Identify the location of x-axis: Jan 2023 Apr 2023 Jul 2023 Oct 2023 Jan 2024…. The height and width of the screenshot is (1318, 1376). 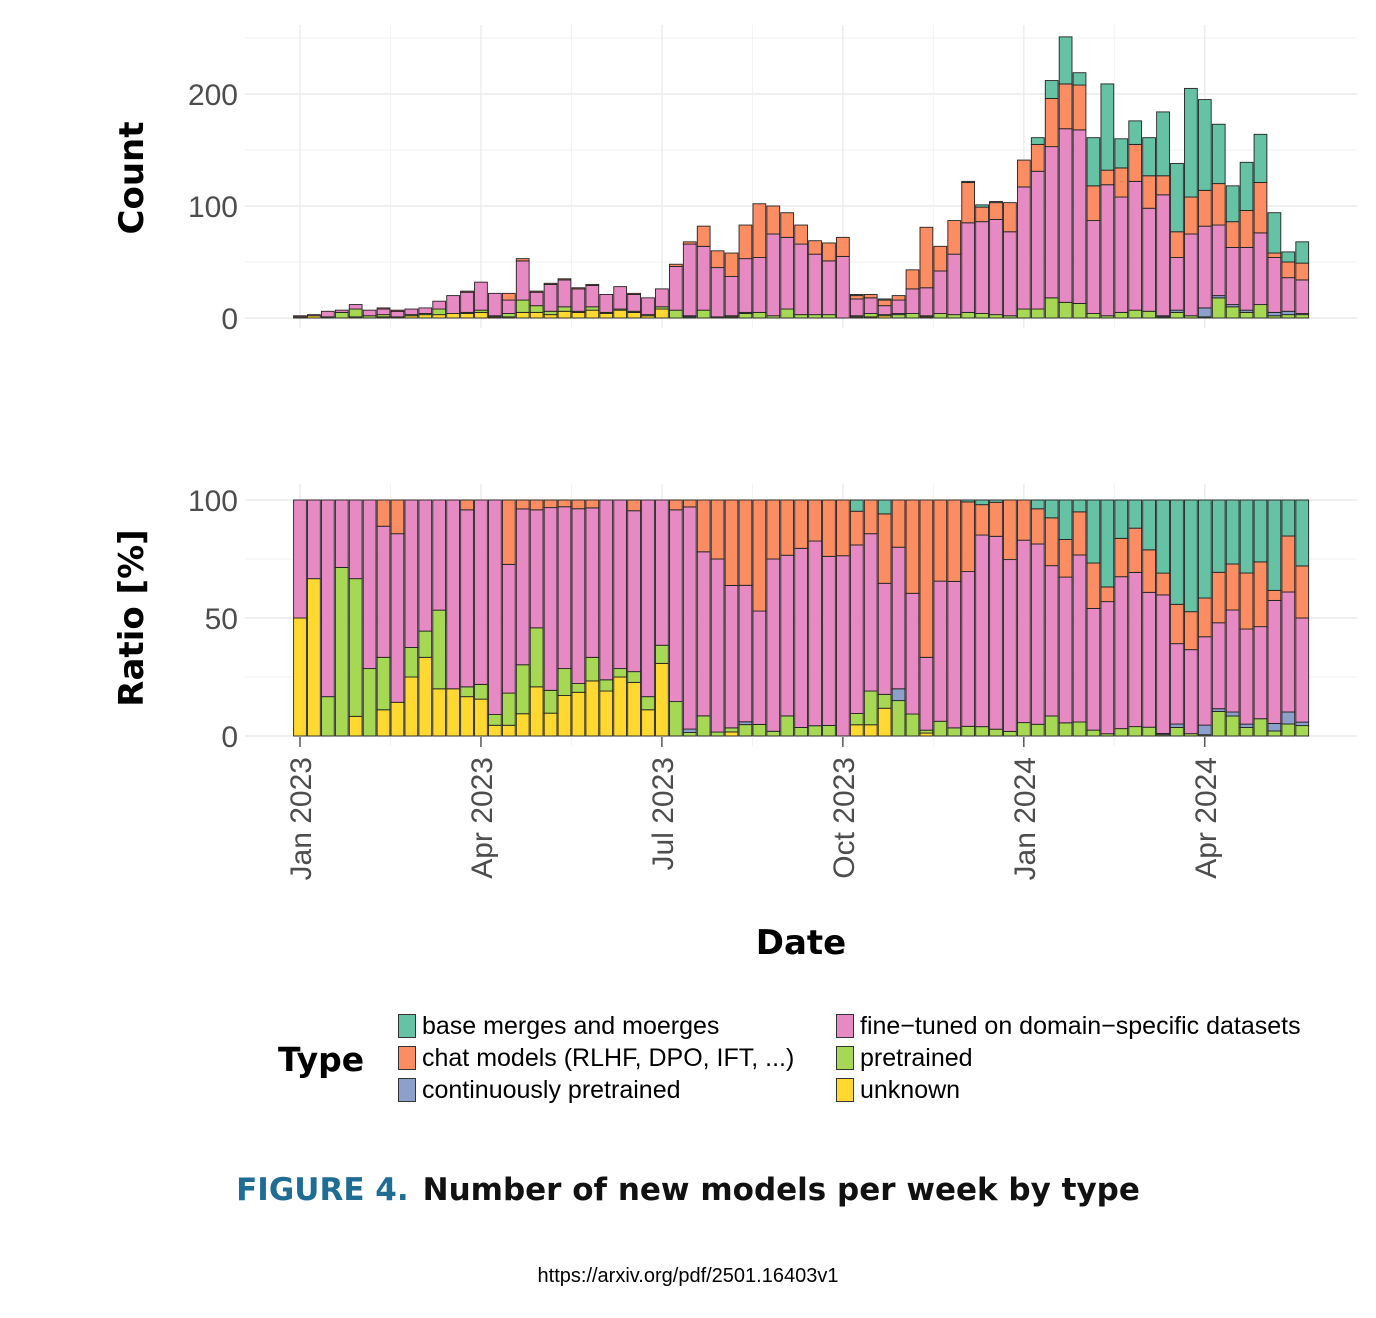
(754, 808).